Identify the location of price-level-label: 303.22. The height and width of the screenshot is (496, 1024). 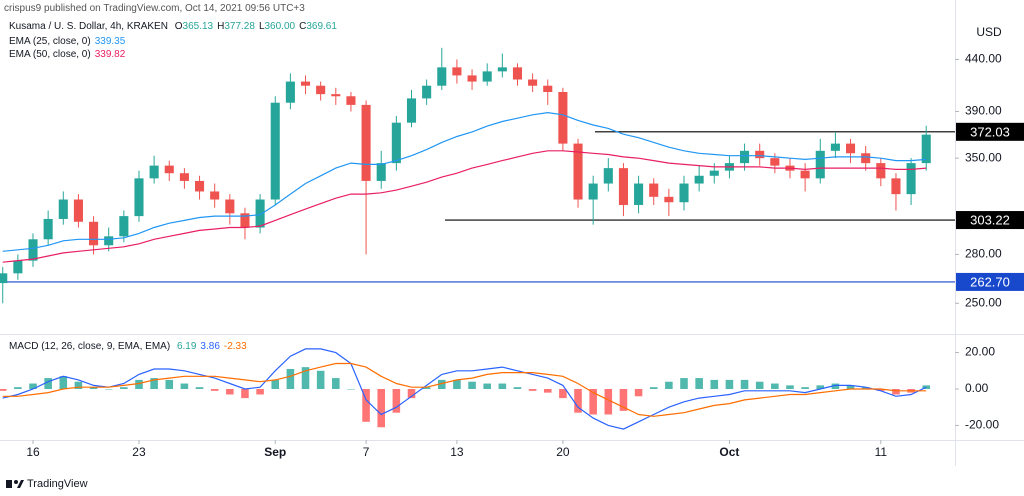
(990, 219).